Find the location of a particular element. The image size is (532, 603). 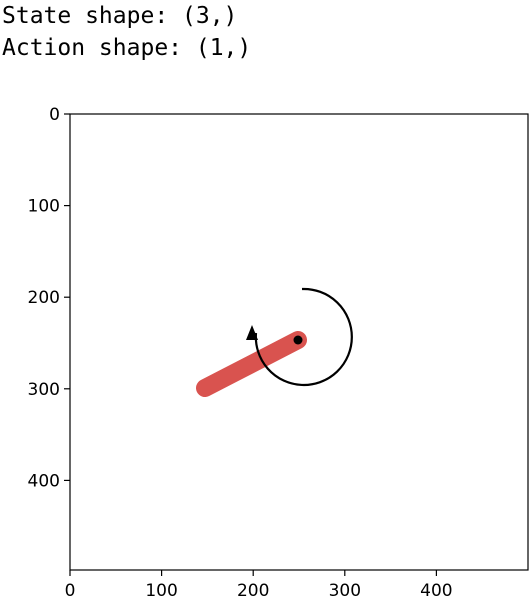

y-tick-label: 0 is located at coordinates (54, 115).